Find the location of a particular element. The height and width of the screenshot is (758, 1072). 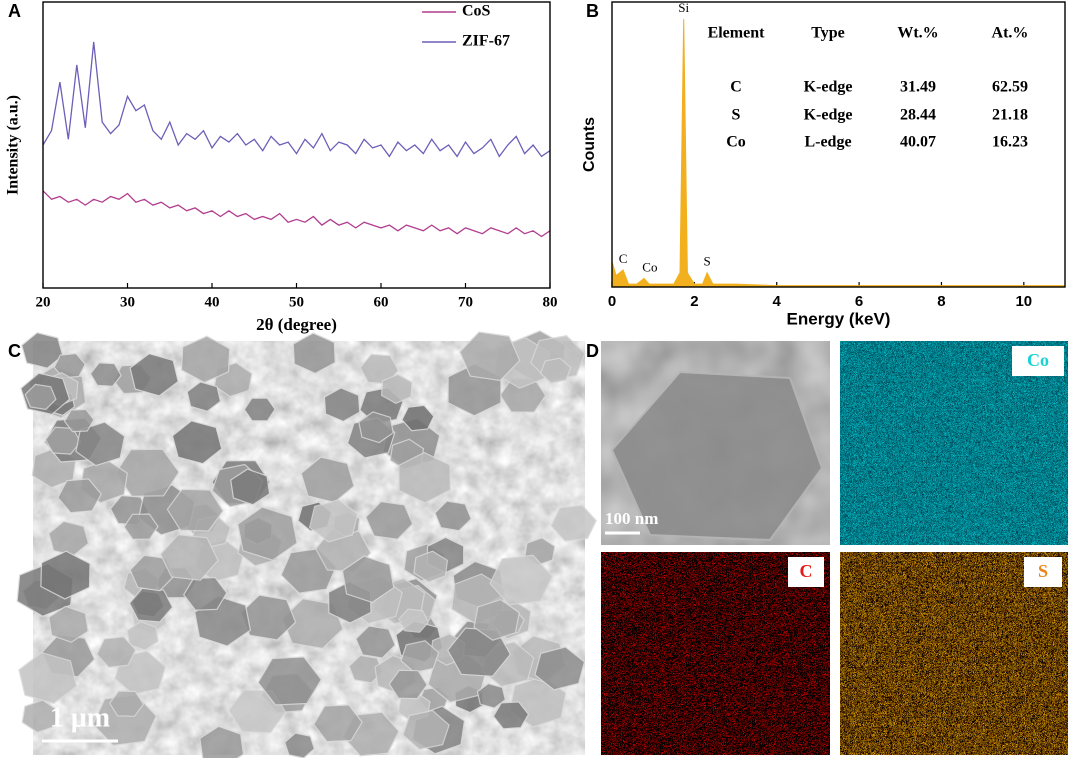

table-cell: 28.44 is located at coordinates (918, 115).